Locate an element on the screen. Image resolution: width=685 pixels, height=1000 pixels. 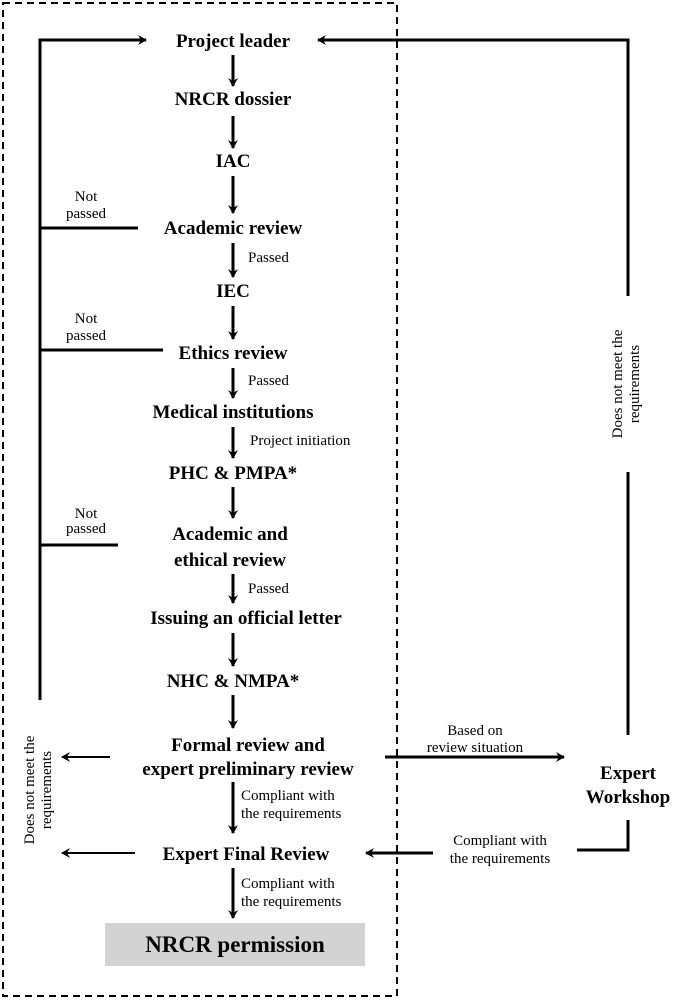
node-phc-pmpa: PHC & PMPA* is located at coordinates (233, 473).